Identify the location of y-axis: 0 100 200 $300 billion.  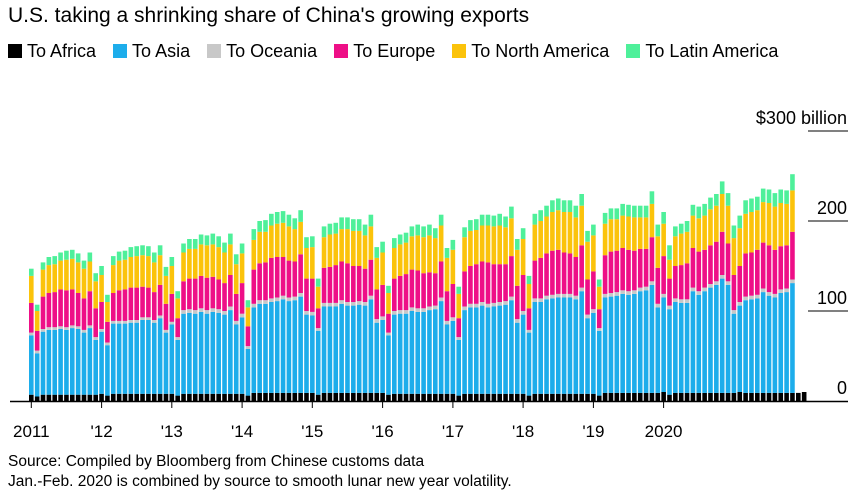
(802, 253).